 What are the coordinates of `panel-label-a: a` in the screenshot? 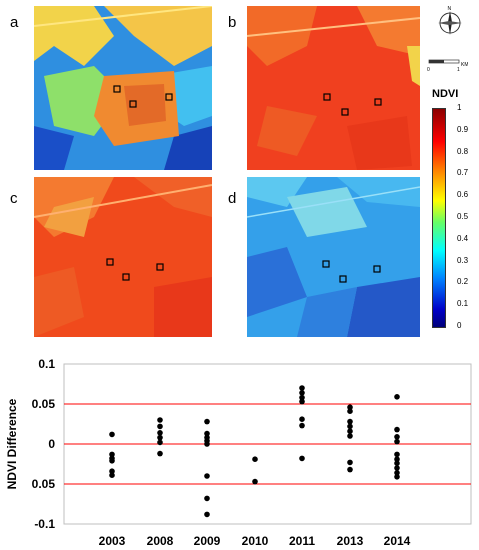 It's located at (14, 22).